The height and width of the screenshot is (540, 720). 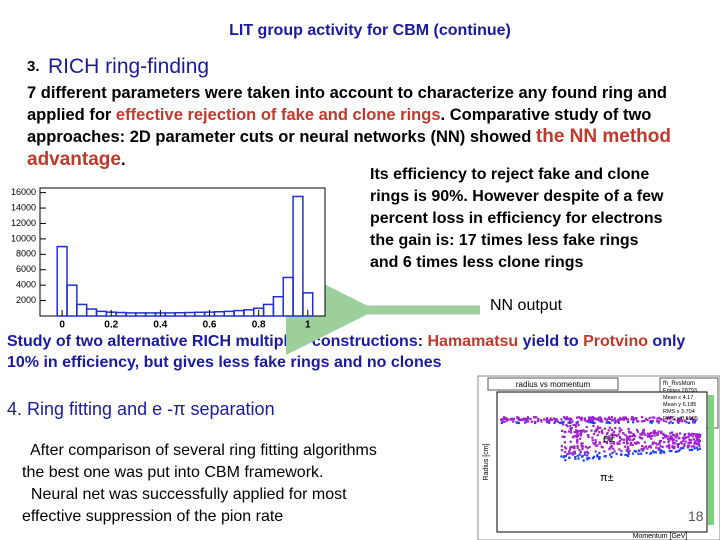 What do you see at coordinates (680, 419) in the screenshot?
I see `stats-line: RMS y 0.6905` at bounding box center [680, 419].